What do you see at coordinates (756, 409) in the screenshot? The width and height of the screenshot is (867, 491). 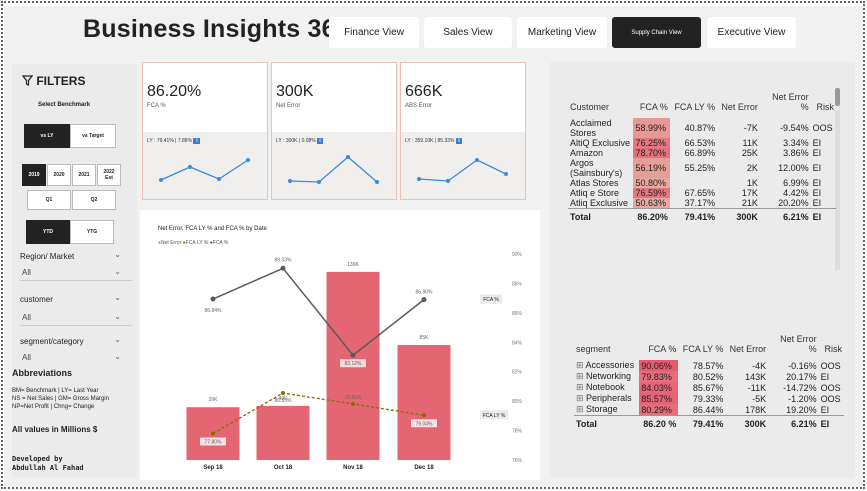 I see `segment-cell: 178K` at bounding box center [756, 409].